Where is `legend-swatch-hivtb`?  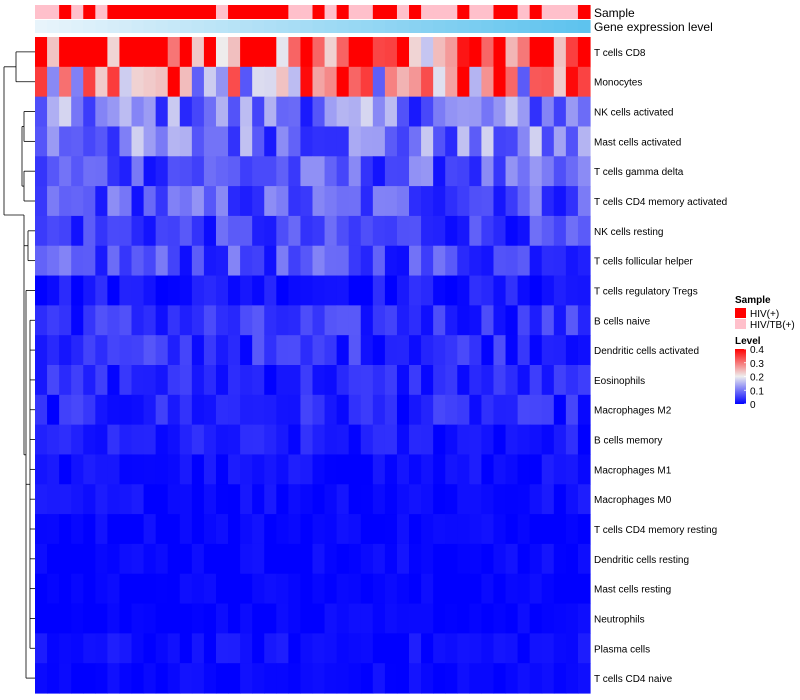 legend-swatch-hivtb is located at coordinates (740, 324).